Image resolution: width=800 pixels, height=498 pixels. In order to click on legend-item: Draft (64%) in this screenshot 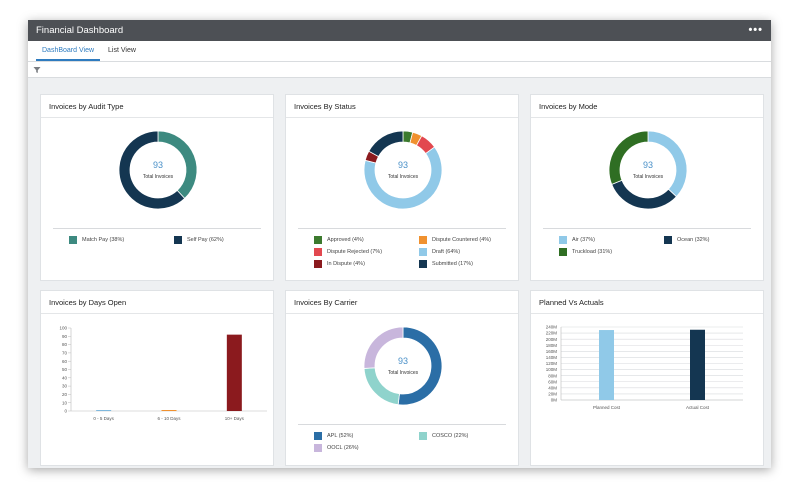, I will do `click(439, 252)`.